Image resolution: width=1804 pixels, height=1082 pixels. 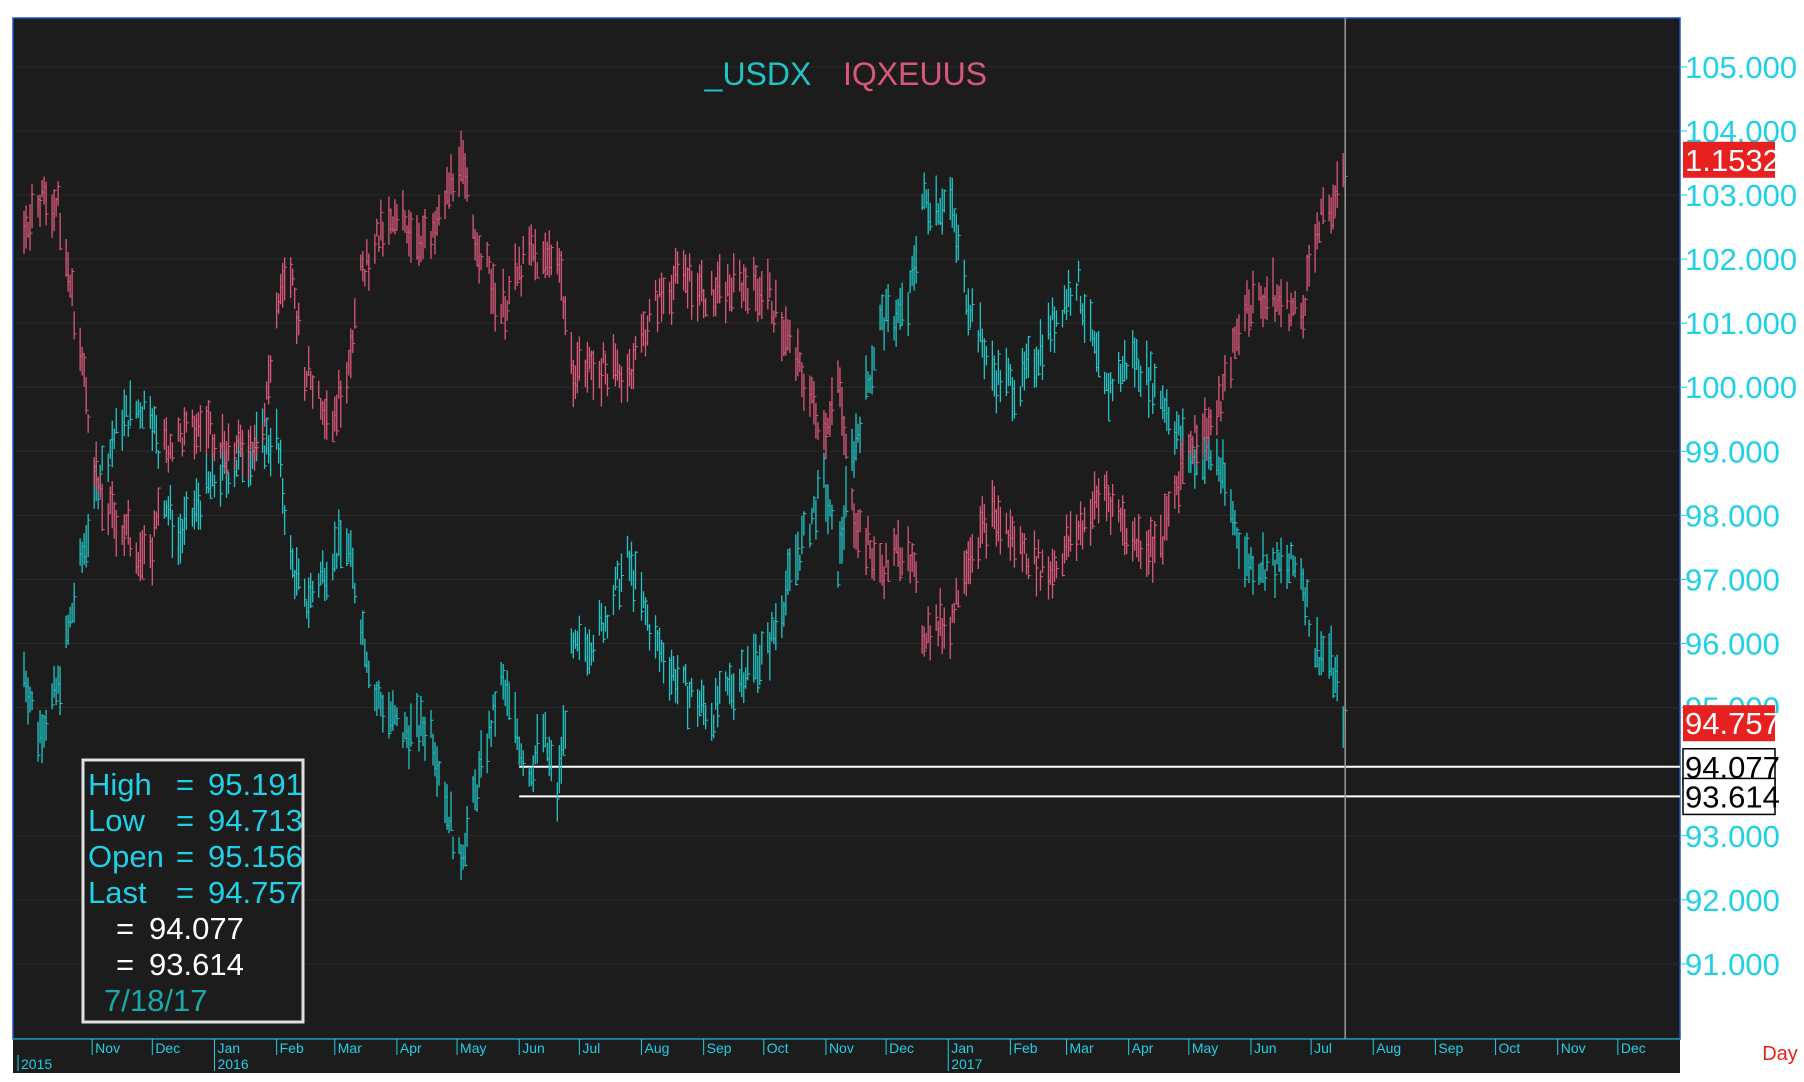 What do you see at coordinates (1099, 781) in the screenshot?
I see `horizontal-lines-layer` at bounding box center [1099, 781].